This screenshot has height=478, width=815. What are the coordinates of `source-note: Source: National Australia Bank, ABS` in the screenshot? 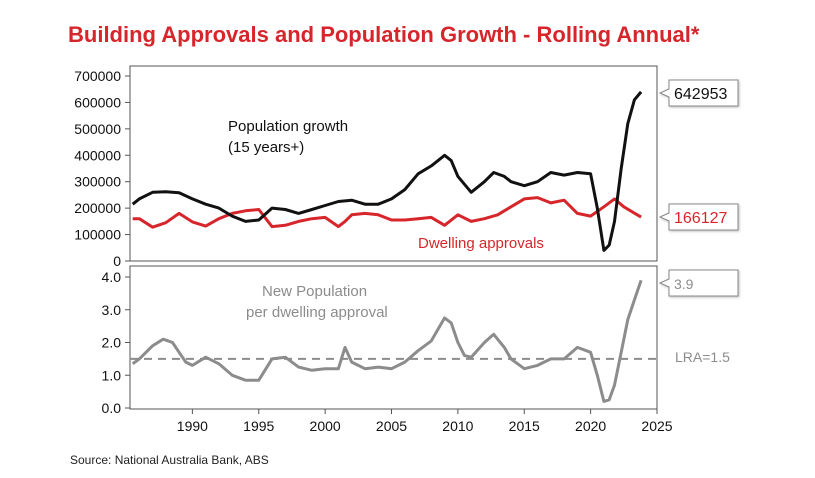 It's located at (169, 460).